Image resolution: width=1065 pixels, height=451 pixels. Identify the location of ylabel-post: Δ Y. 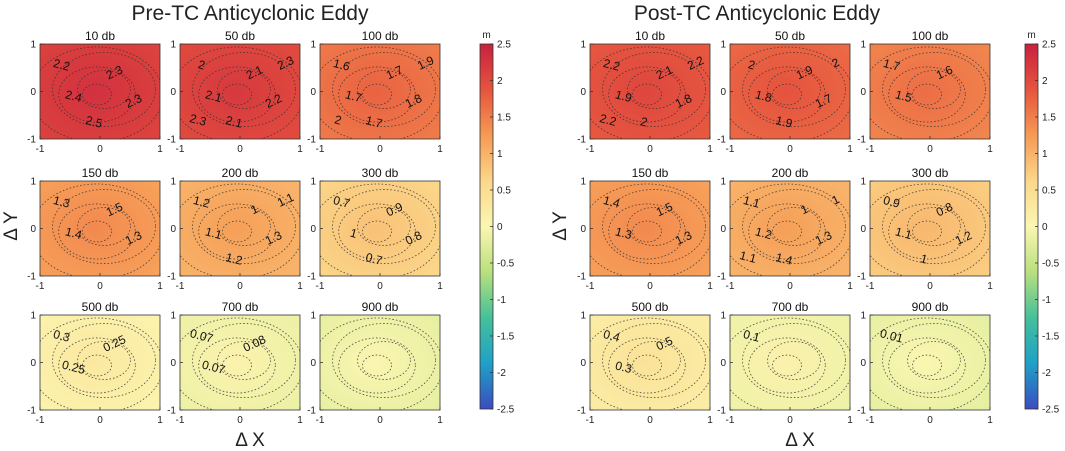
(560, 226).